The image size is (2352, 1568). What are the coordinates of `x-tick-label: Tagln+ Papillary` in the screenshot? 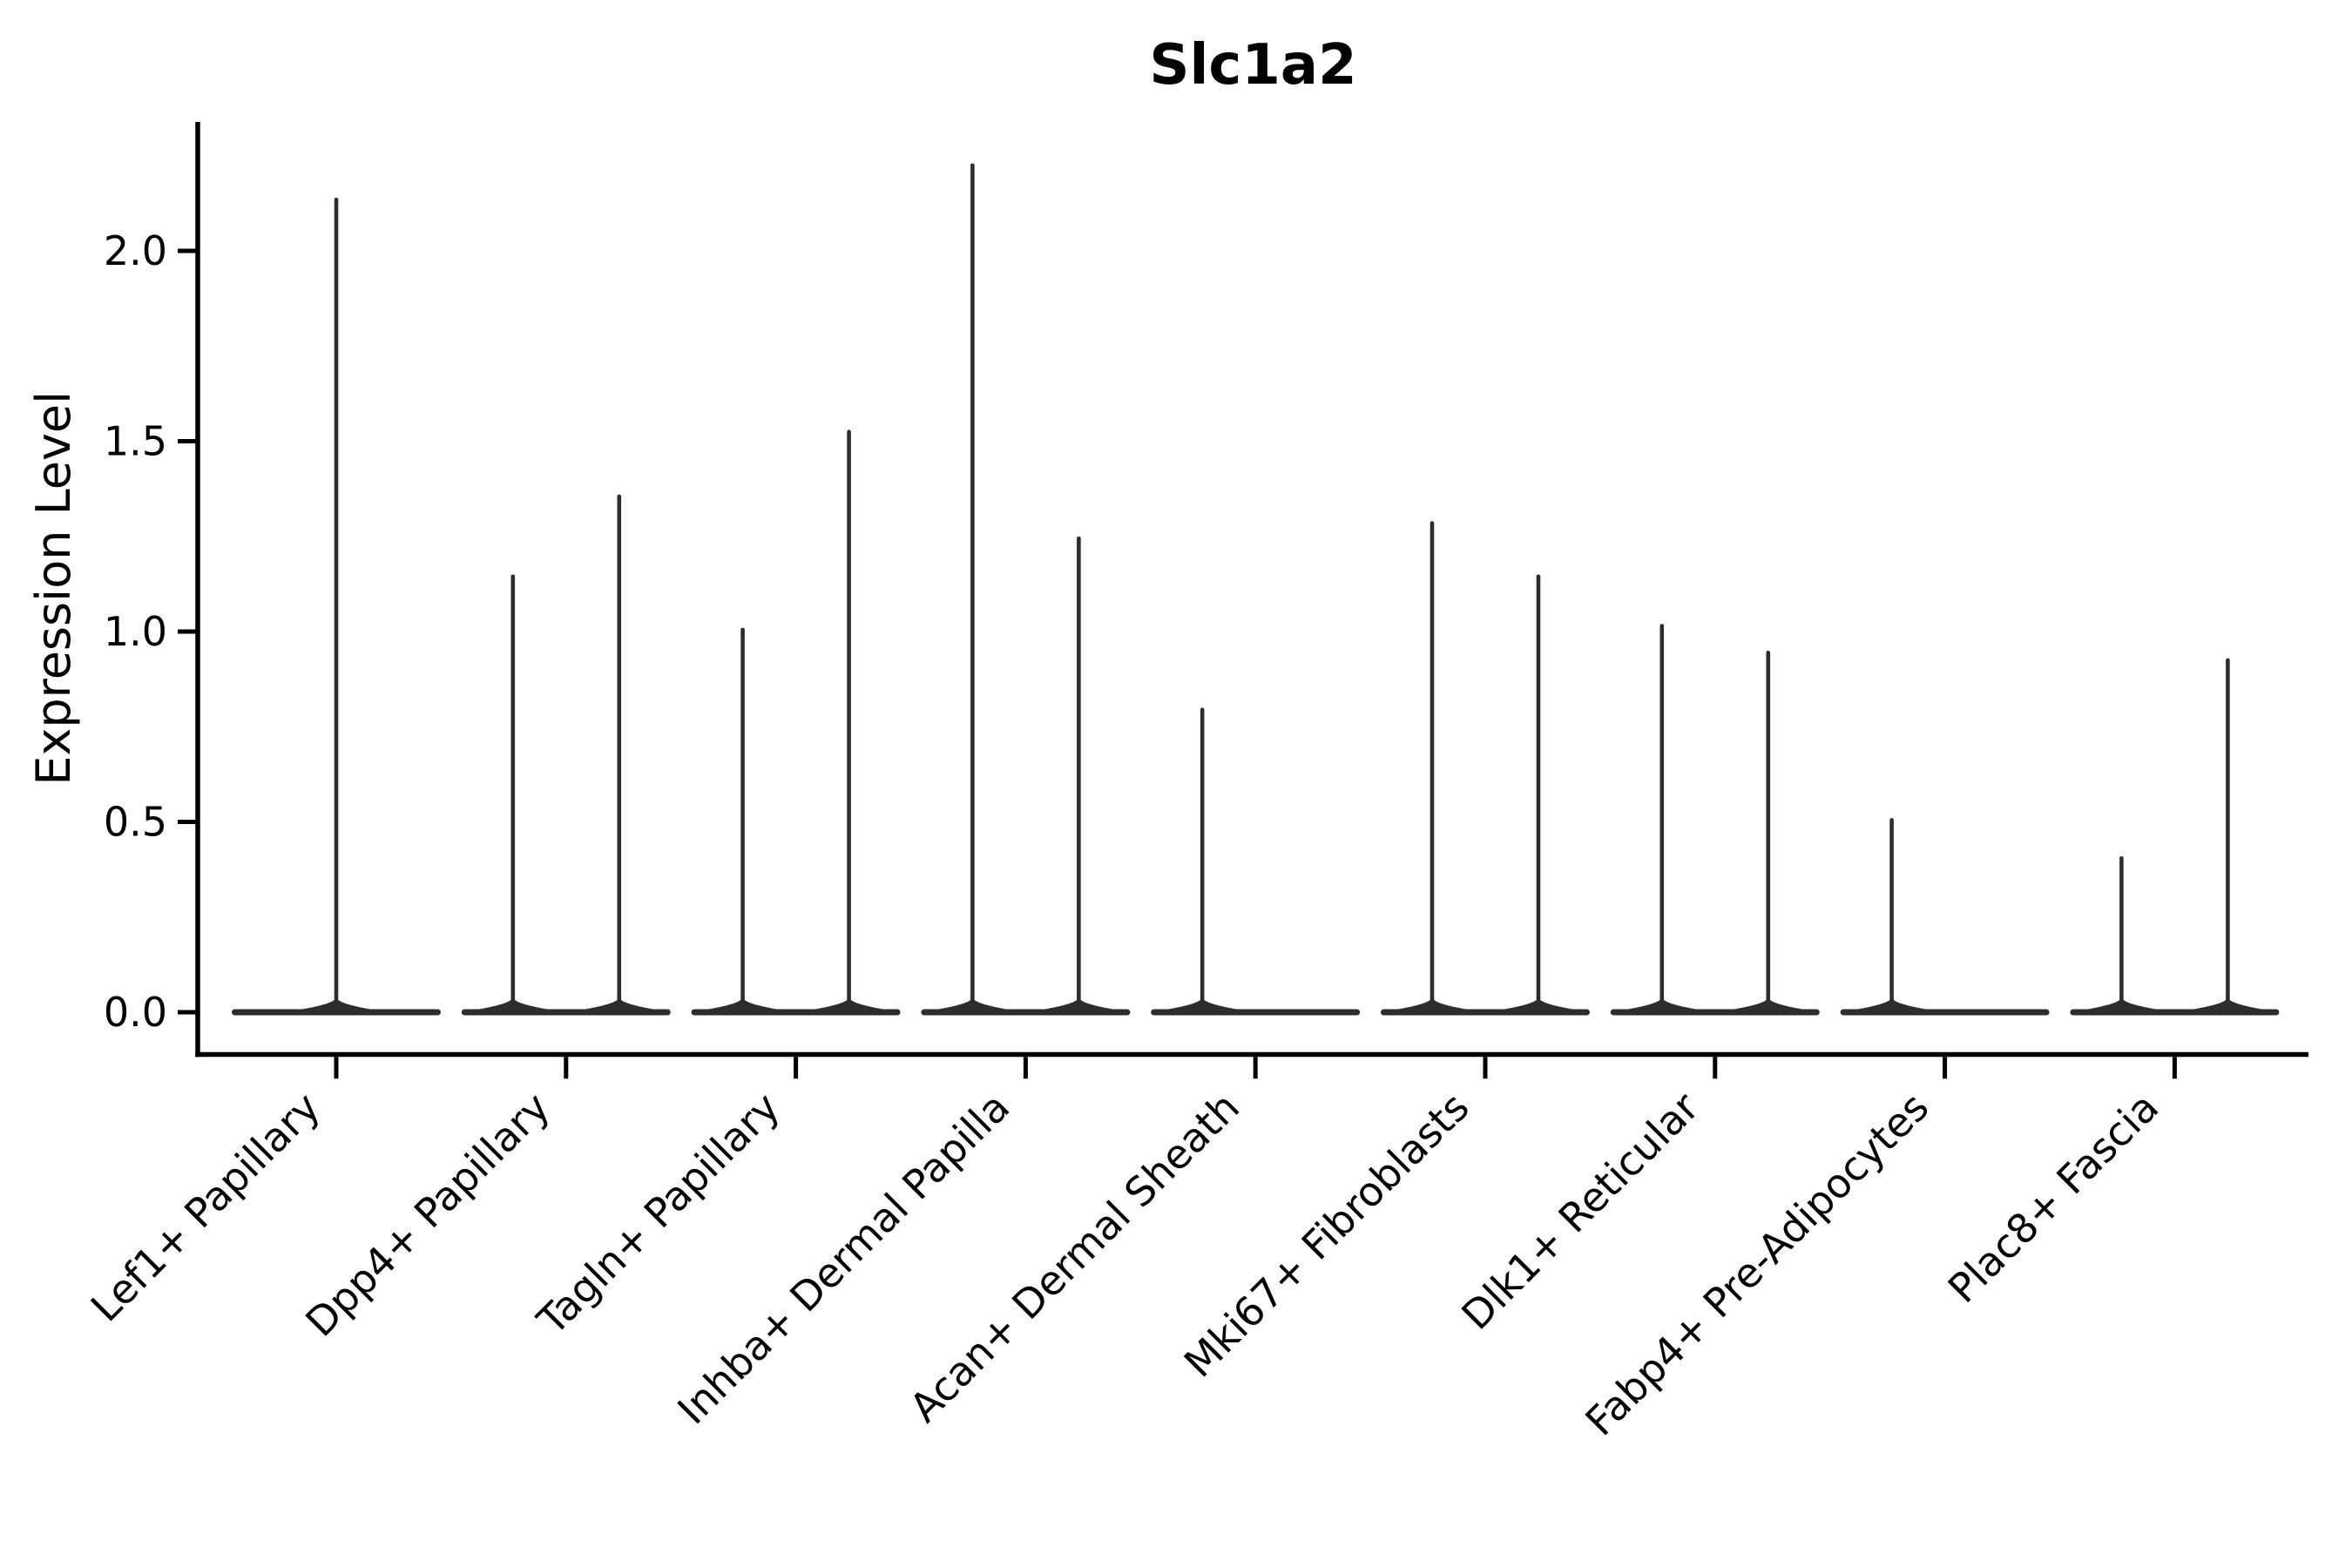 It's located at (658, 1214).